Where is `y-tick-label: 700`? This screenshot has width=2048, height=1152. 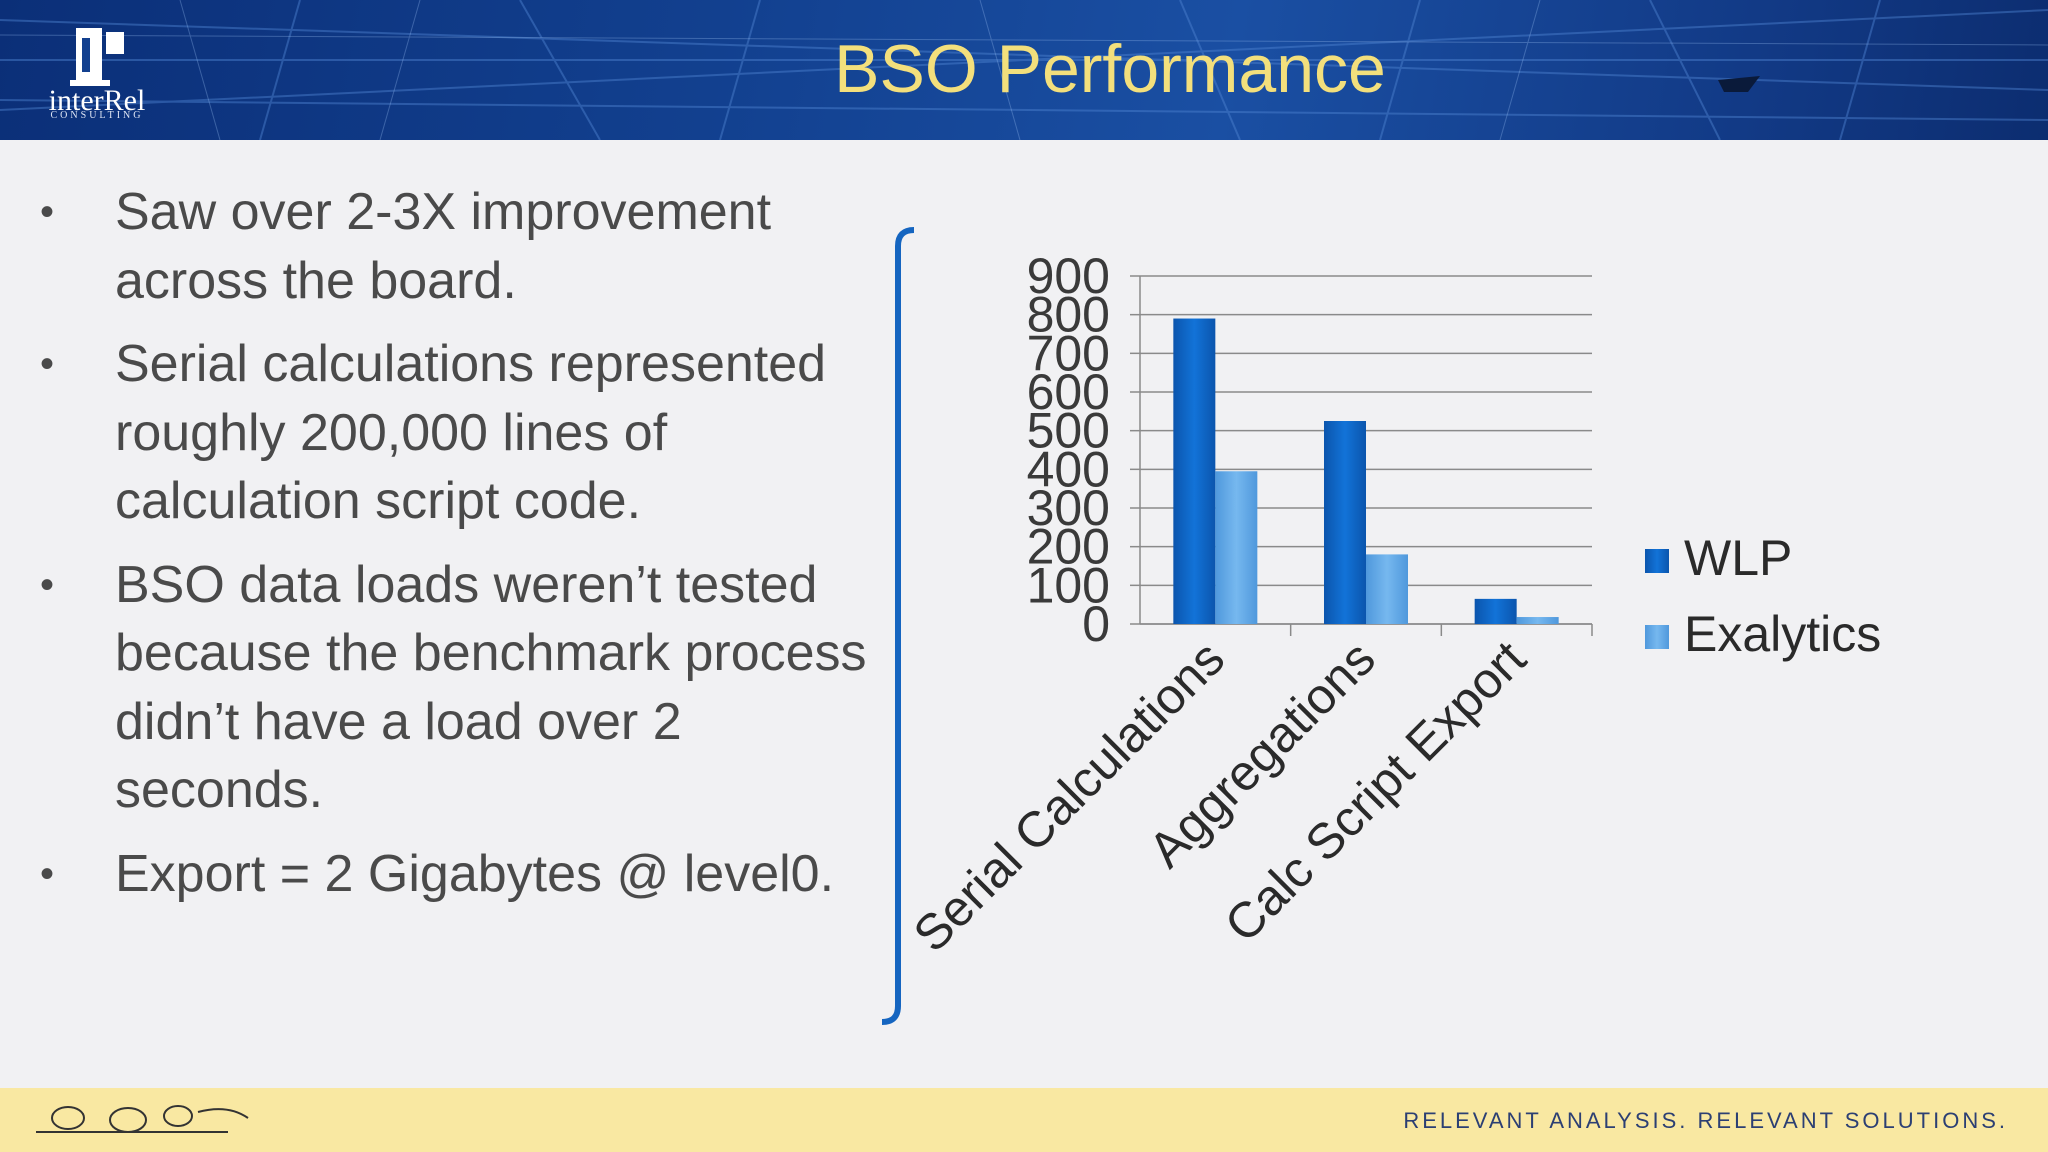 y-tick-label: 700 is located at coordinates (1068, 353).